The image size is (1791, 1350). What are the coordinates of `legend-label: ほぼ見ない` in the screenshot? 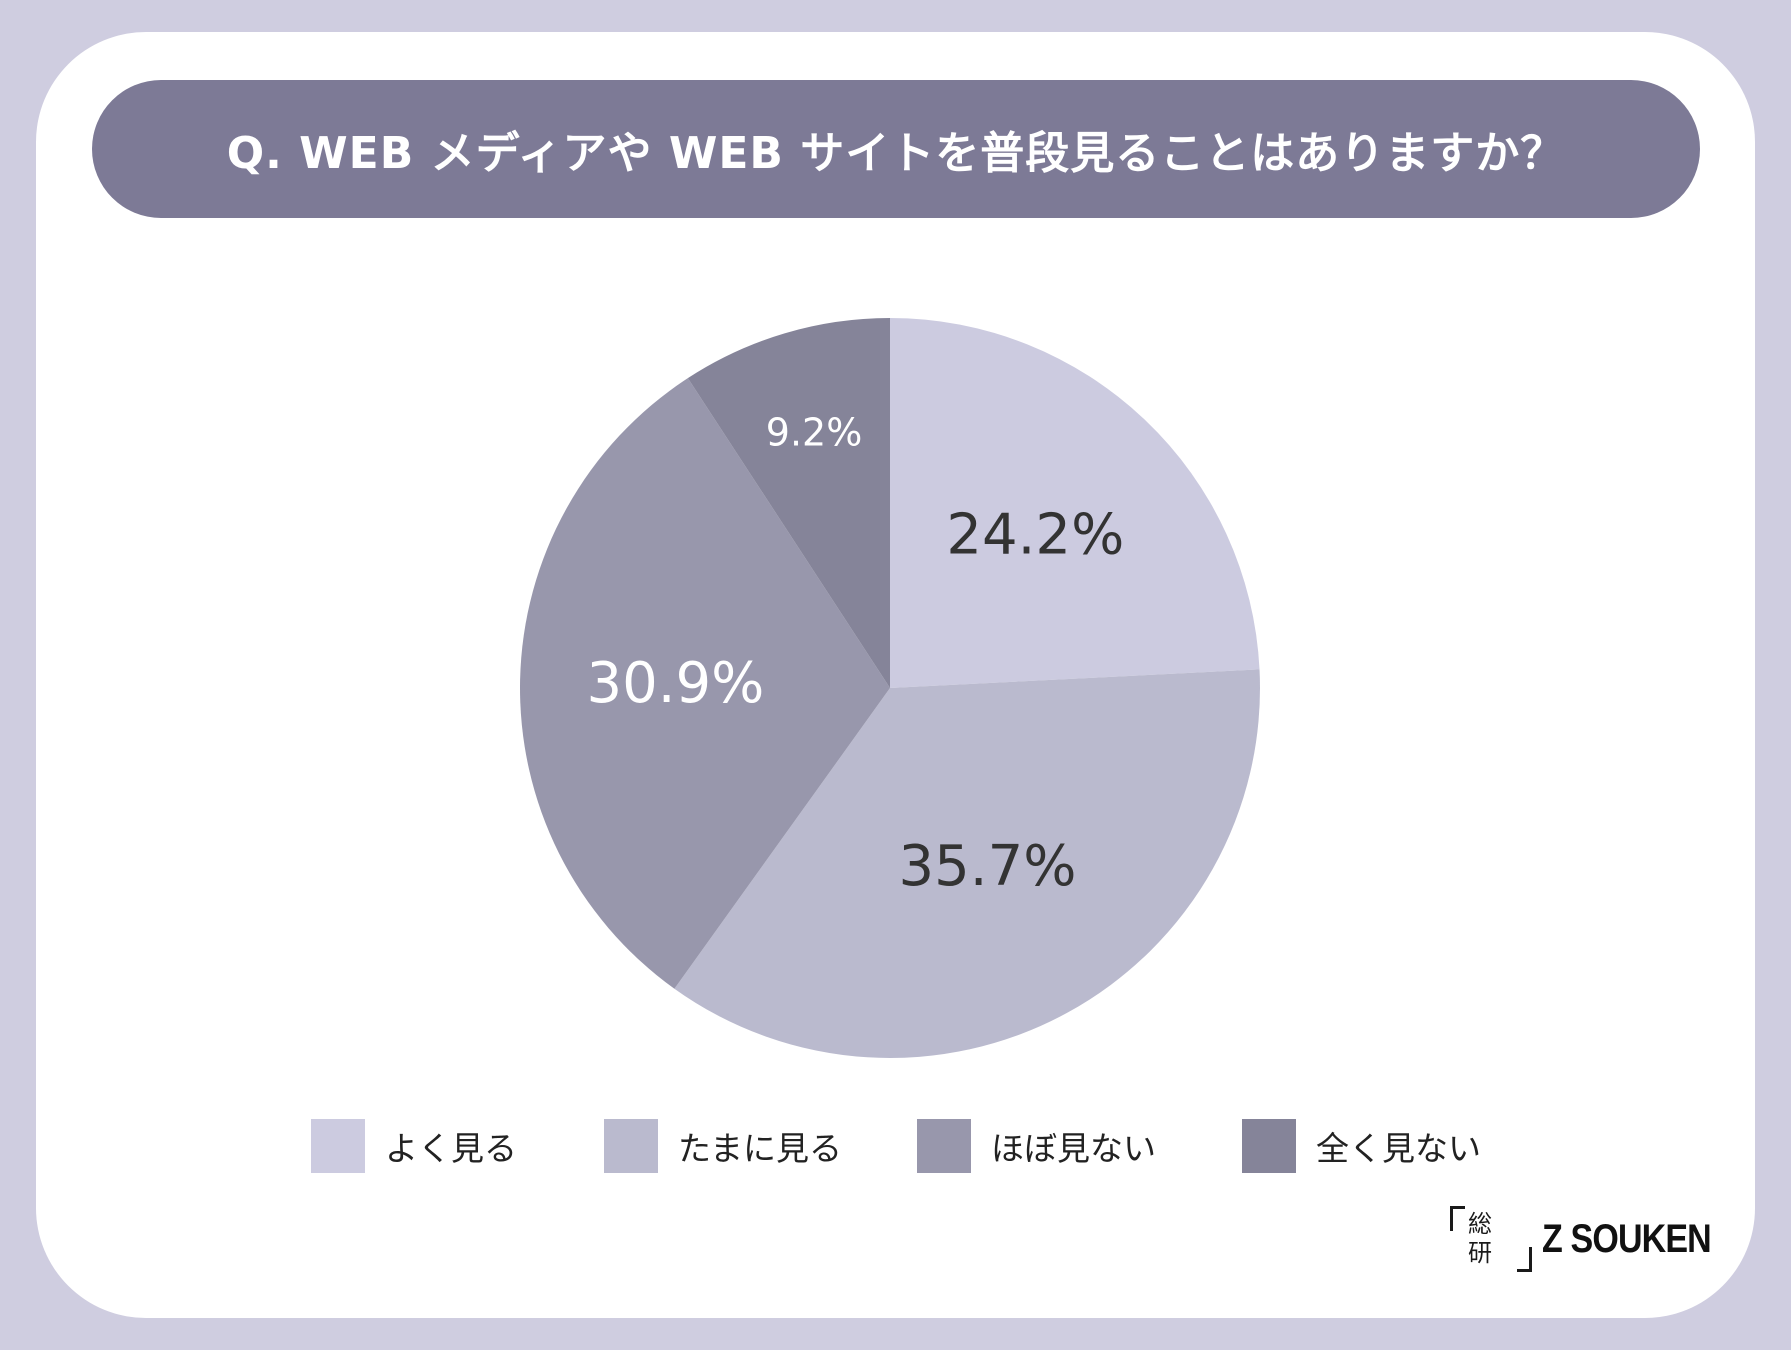 It's located at (1073, 1148).